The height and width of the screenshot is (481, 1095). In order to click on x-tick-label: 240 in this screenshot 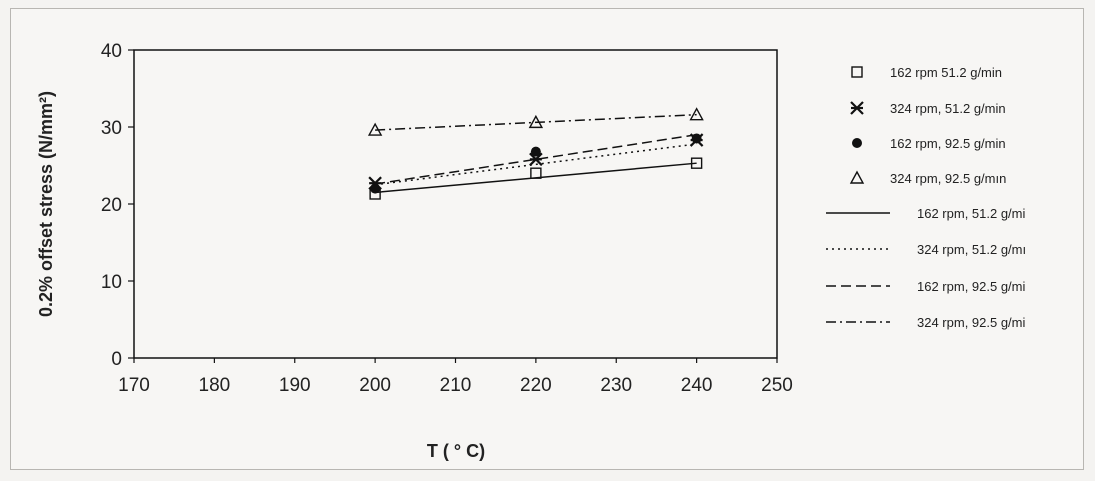, I will do `click(697, 385)`.